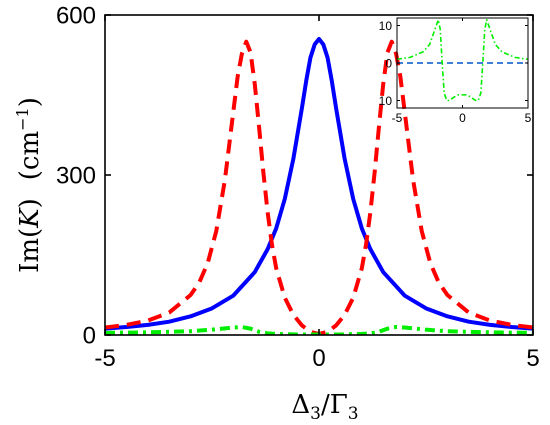 The width and height of the screenshot is (550, 425). What do you see at coordinates (462, 60) in the screenshot?
I see `inset-series-dashdot-line` at bounding box center [462, 60].